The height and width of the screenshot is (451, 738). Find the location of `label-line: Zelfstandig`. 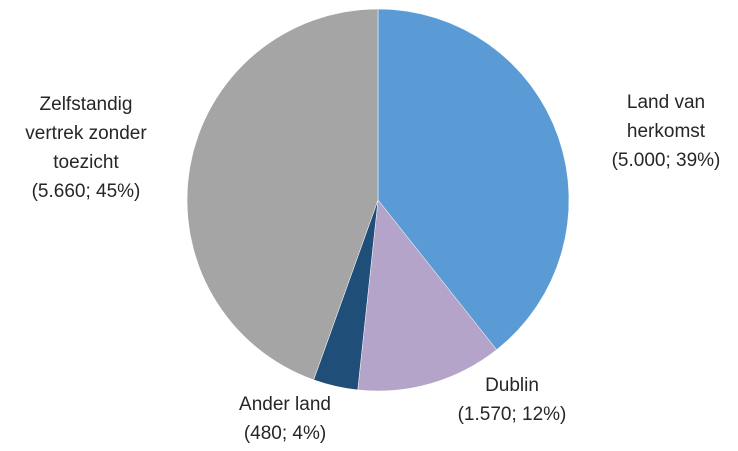

label-line: Zelfstandig is located at coordinates (86, 104).